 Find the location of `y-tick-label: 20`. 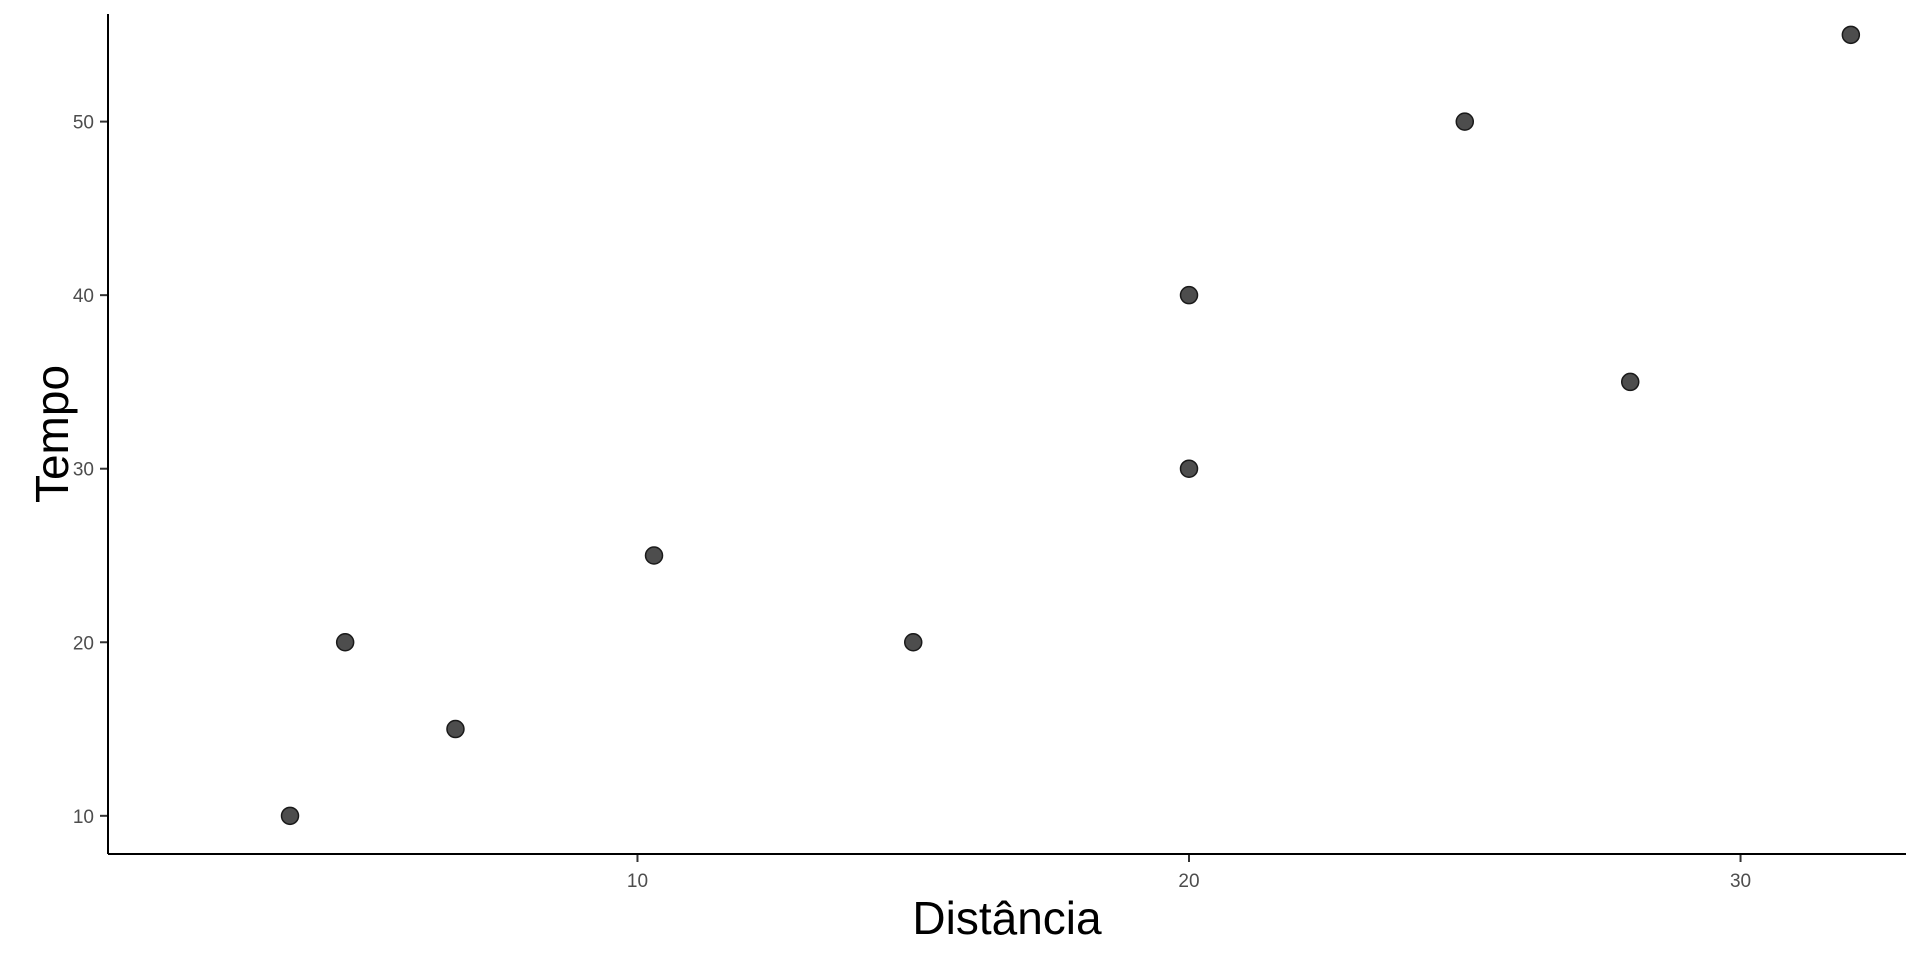

y-tick-label: 20 is located at coordinates (83, 643).